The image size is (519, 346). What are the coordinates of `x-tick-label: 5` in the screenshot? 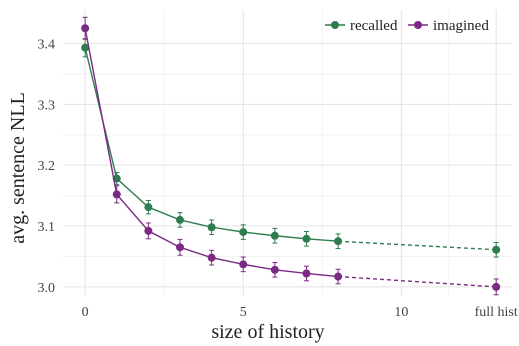 It's located at (243, 312).